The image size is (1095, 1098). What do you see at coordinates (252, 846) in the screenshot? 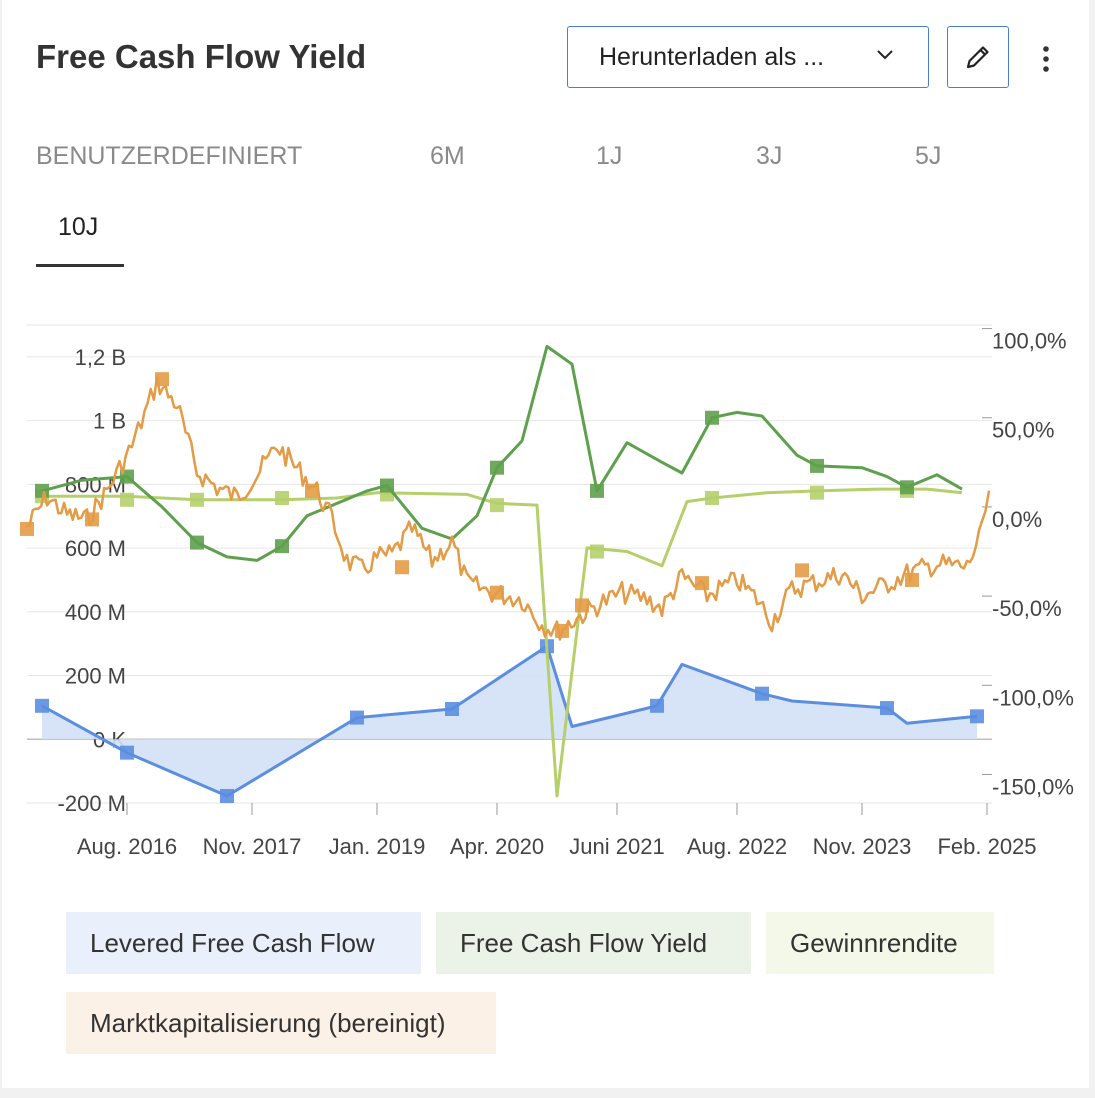
I see `x-tick-label: Nov. 2017` at bounding box center [252, 846].